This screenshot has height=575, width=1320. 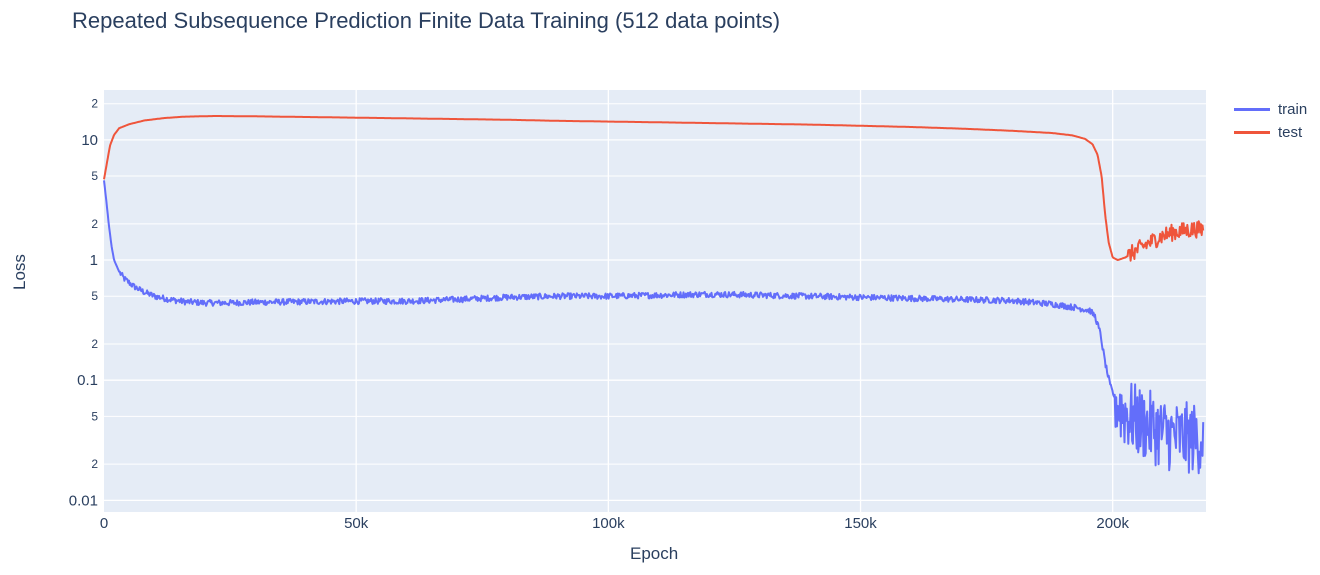 I want to click on x-tick-label: 50k, so click(x=356, y=523).